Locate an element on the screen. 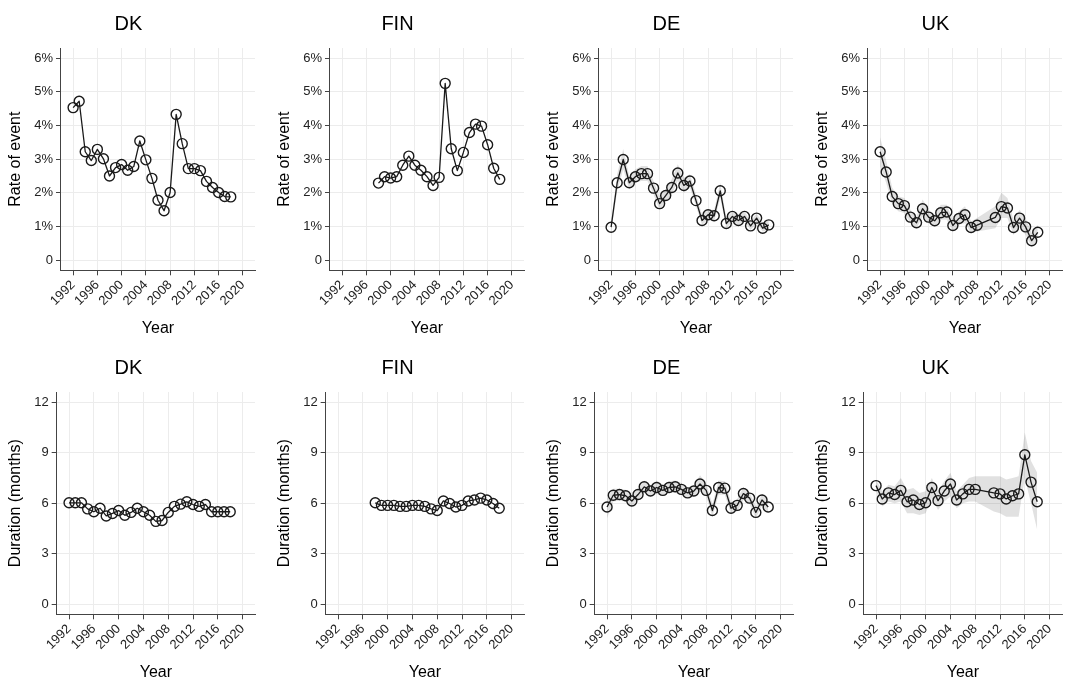 Image resolution: width=1078 pixels, height=689 pixels. chart-title: DE is located at coordinates (666, 22).